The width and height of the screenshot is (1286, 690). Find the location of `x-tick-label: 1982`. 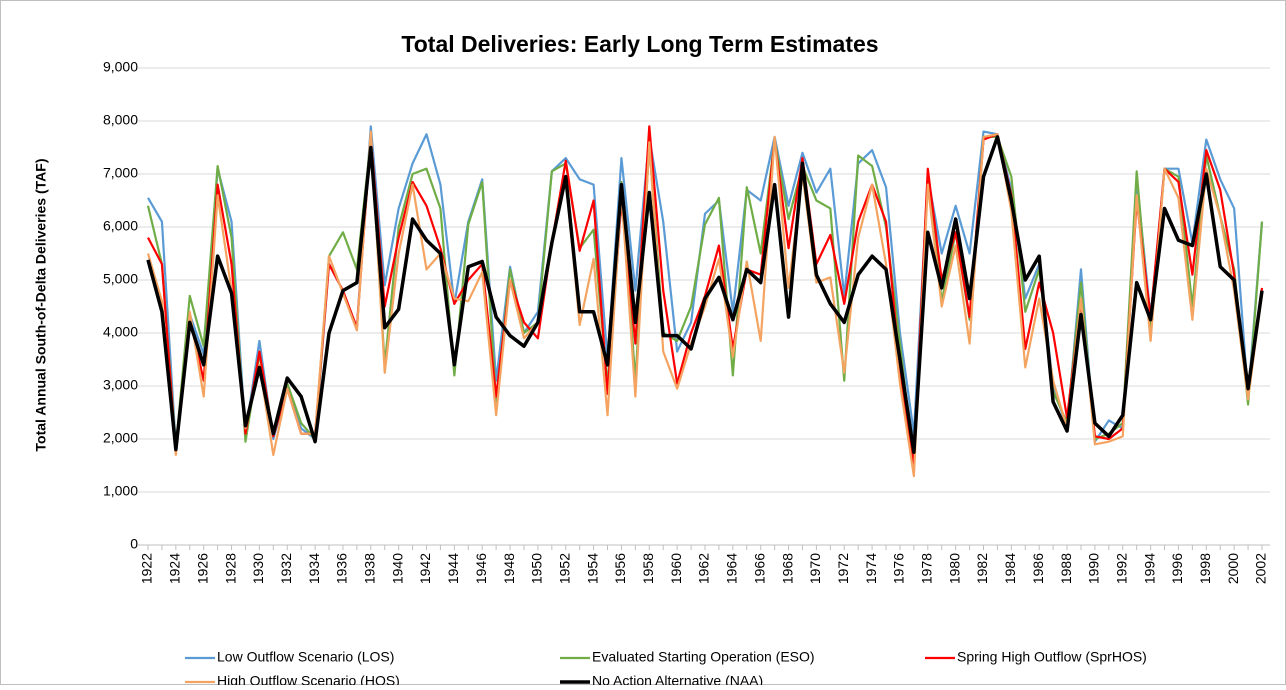

x-tick-label: 1982 is located at coordinates (982, 568).